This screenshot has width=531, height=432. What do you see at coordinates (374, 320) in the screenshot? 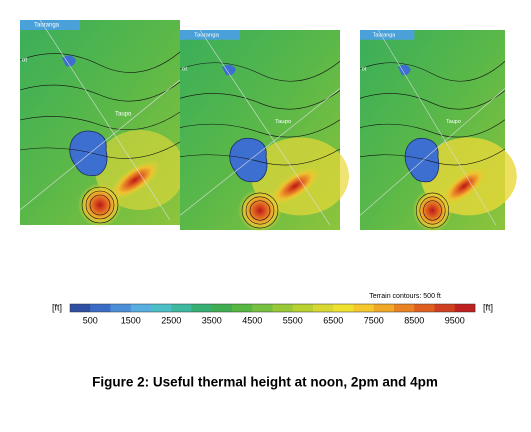
I see `colorbar-tick-label: 7500` at bounding box center [374, 320].